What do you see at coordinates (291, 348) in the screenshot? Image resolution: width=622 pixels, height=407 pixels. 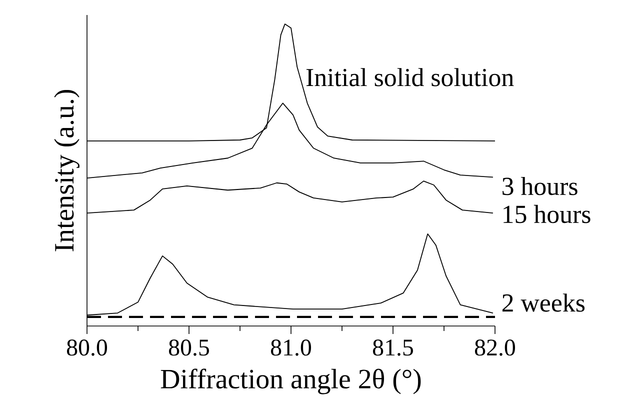 I see `x-tick-label: 81.0` at bounding box center [291, 348].